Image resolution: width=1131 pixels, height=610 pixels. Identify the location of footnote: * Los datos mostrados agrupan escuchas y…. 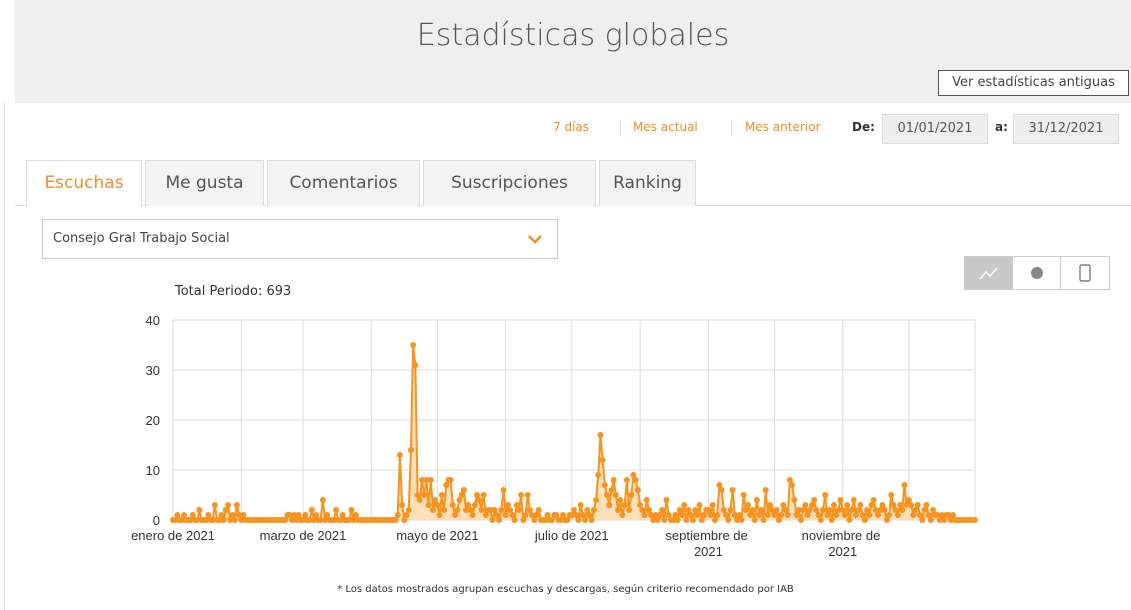
(565, 589).